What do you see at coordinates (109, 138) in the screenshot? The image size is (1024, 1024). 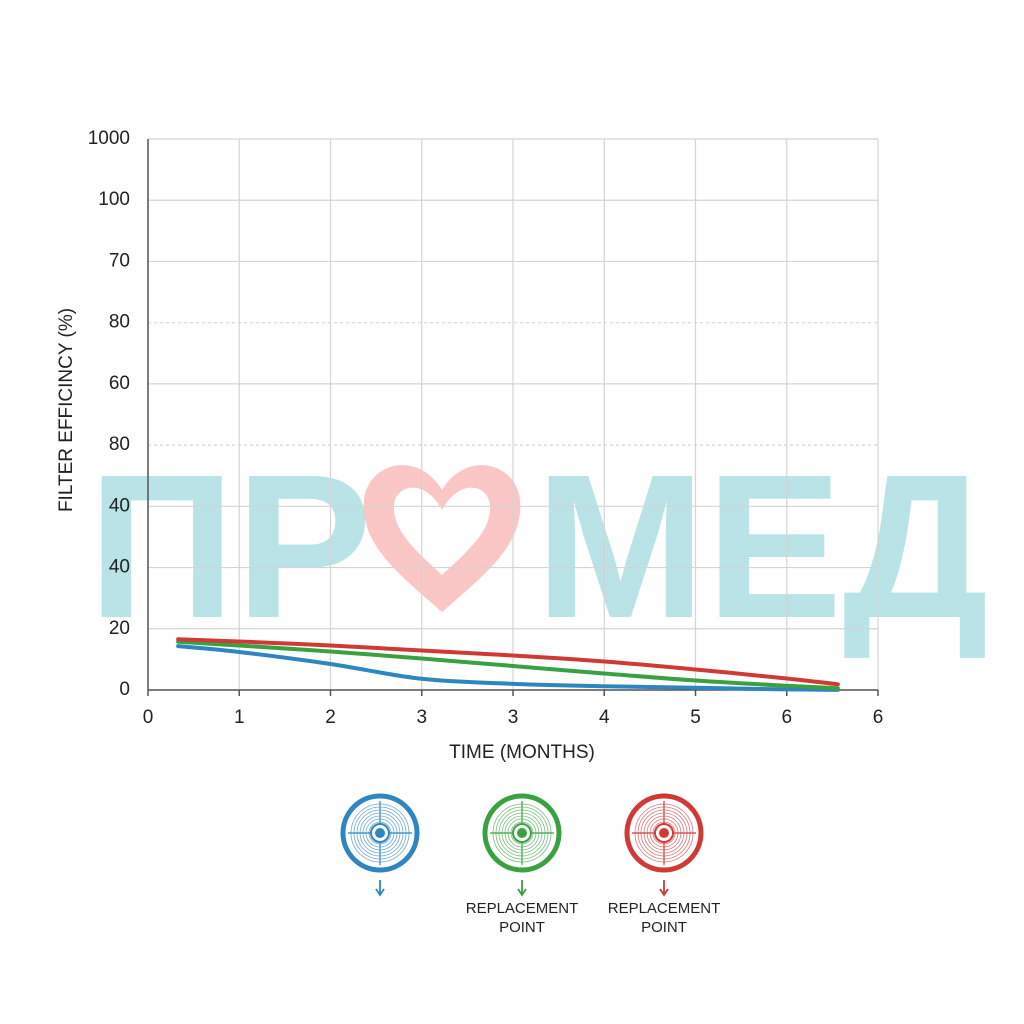 I see `y-tick-label: 1000` at bounding box center [109, 138].